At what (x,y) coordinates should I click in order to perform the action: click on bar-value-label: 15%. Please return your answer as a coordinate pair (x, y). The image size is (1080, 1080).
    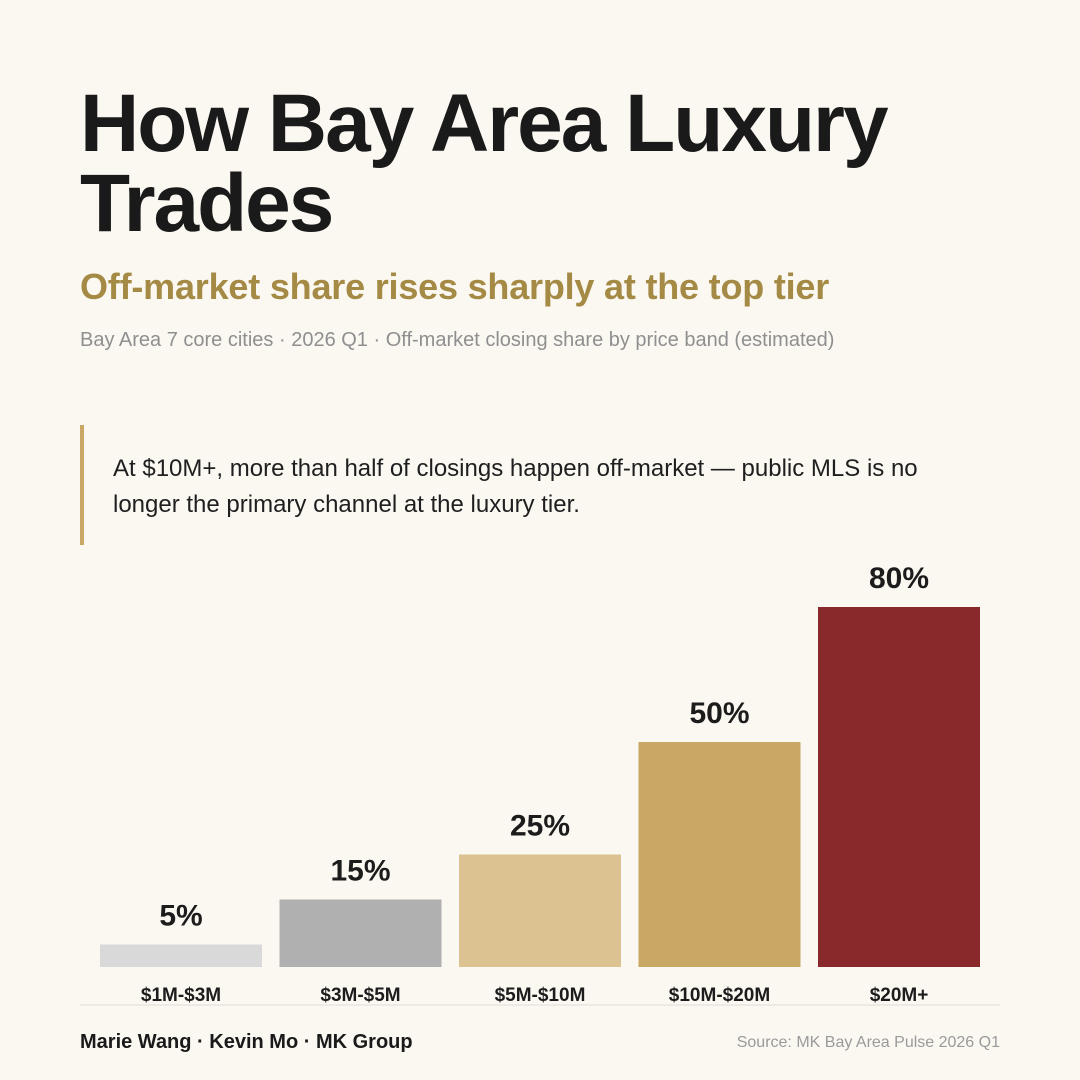
    Looking at the image, I should click on (360, 871).